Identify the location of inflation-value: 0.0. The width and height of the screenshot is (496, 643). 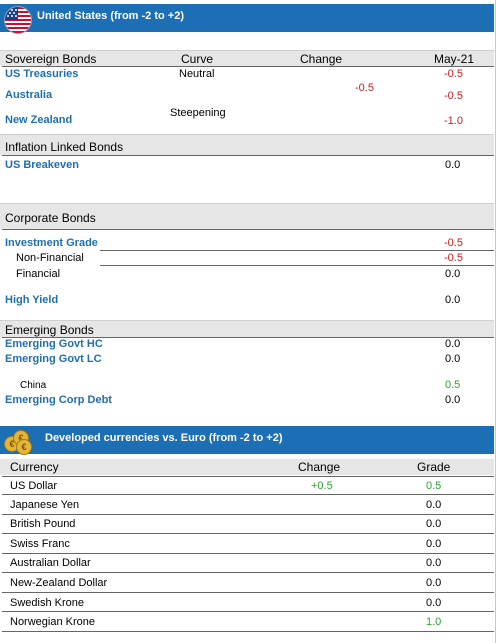
(453, 165).